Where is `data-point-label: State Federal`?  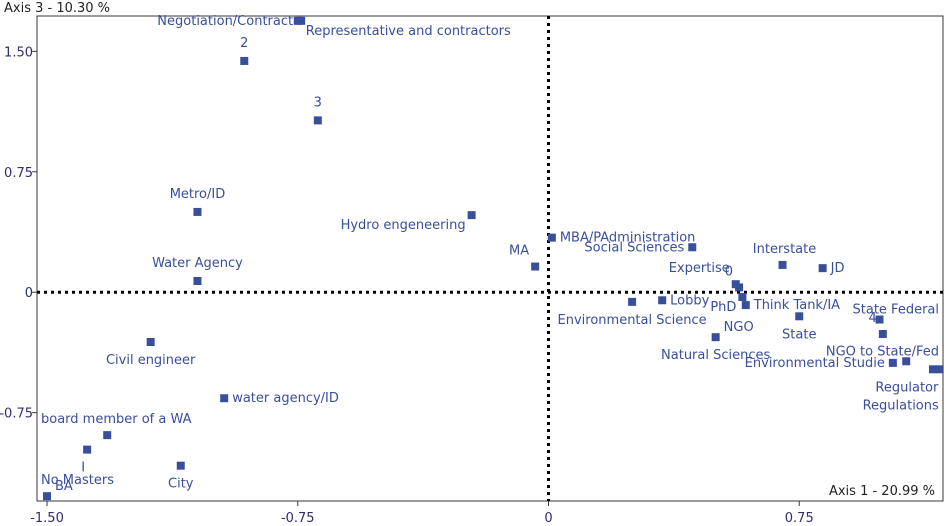
data-point-label: State Federal is located at coordinates (896, 310).